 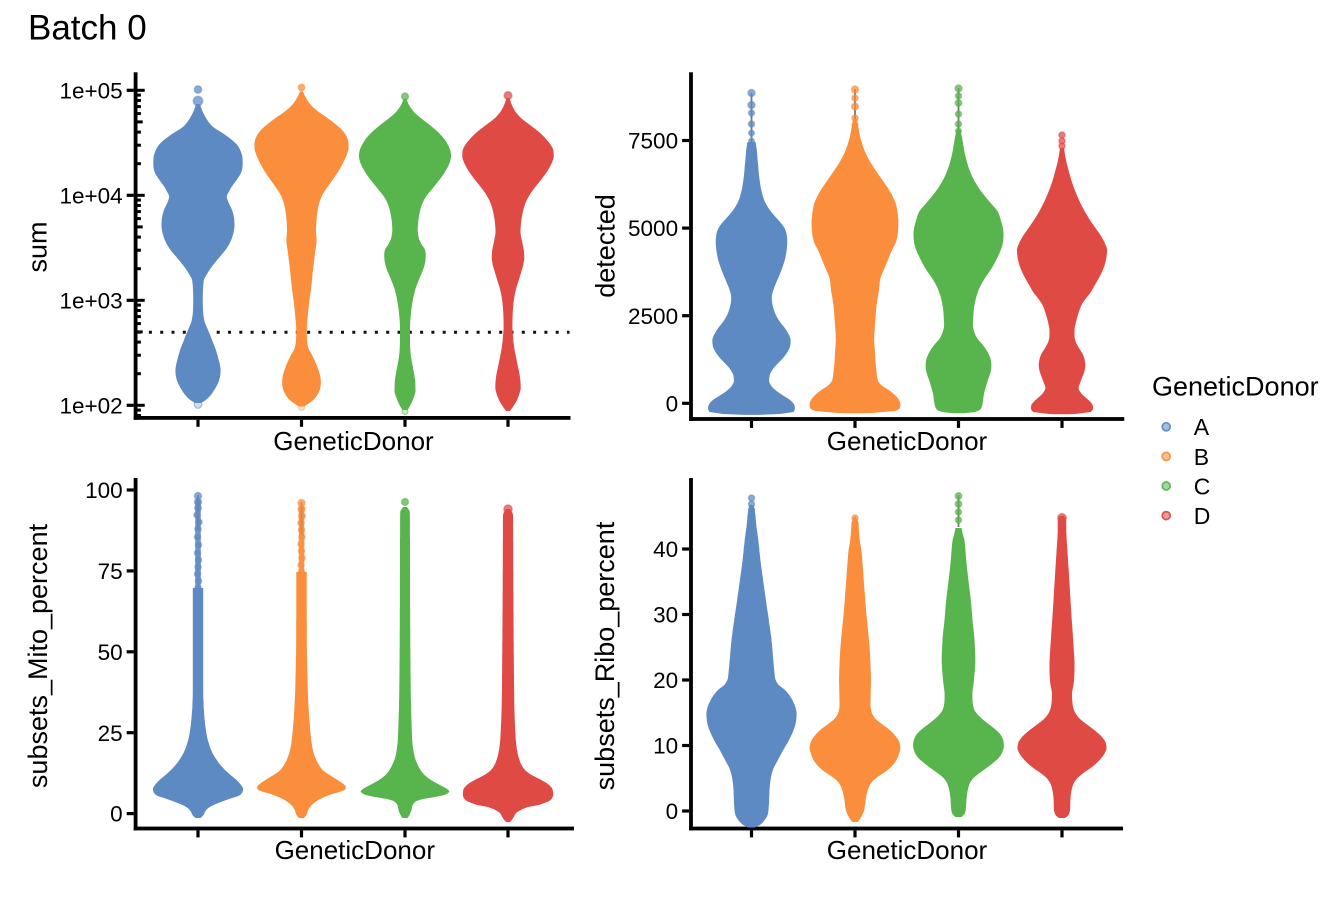 I want to click on svg-text: 2500, so click(x=653, y=316).